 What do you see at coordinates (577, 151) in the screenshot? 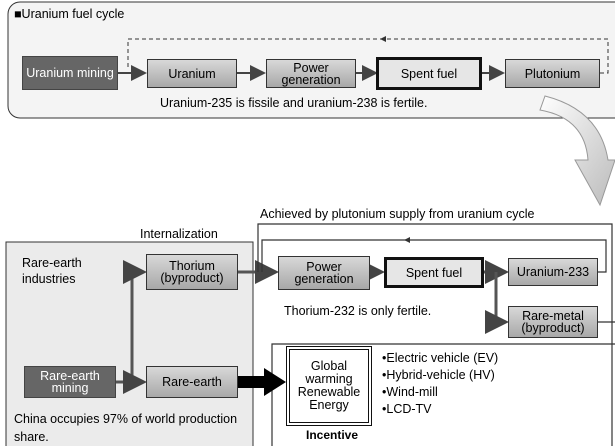
I see `curved-arrow` at bounding box center [577, 151].